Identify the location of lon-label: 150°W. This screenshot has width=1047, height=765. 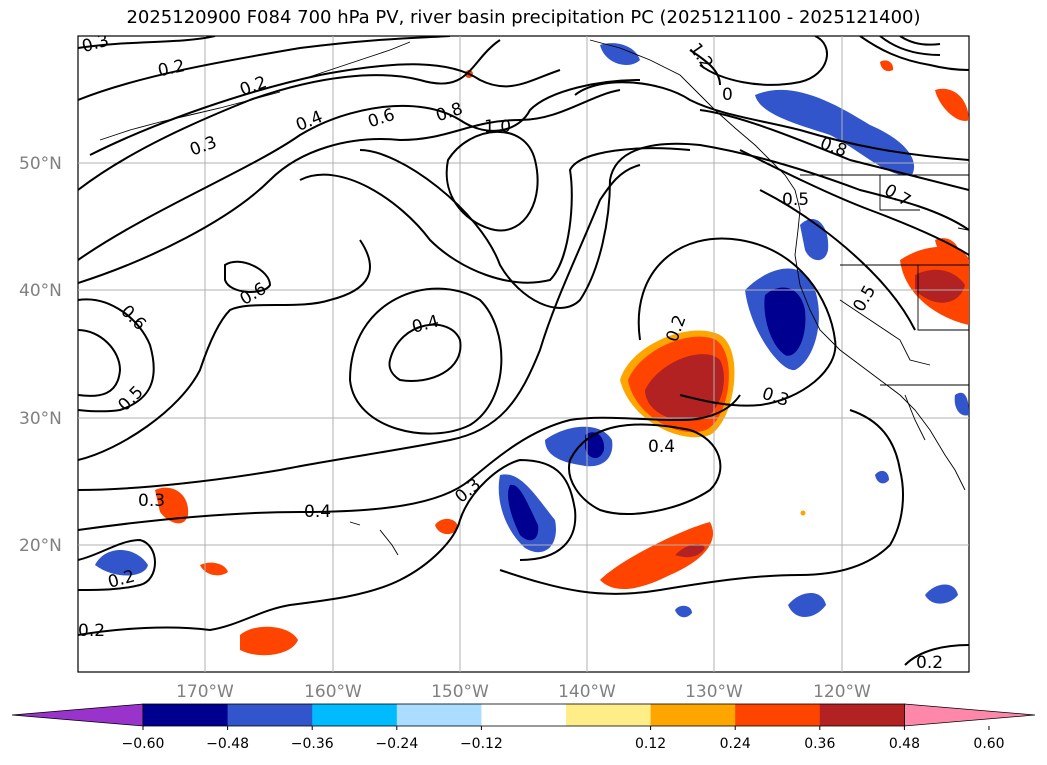
(460, 692).